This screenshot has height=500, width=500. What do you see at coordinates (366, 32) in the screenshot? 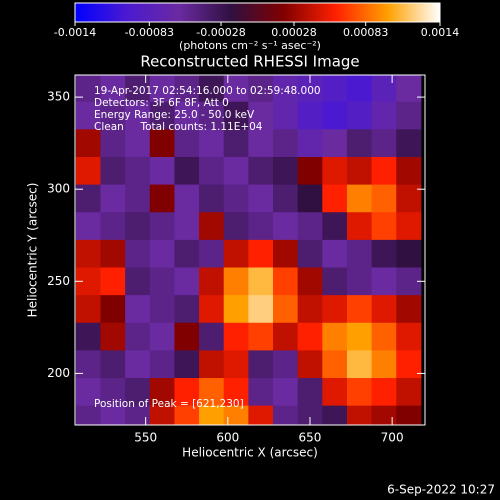
I see `colorbar-tick-label: 0.00083` at bounding box center [366, 32].